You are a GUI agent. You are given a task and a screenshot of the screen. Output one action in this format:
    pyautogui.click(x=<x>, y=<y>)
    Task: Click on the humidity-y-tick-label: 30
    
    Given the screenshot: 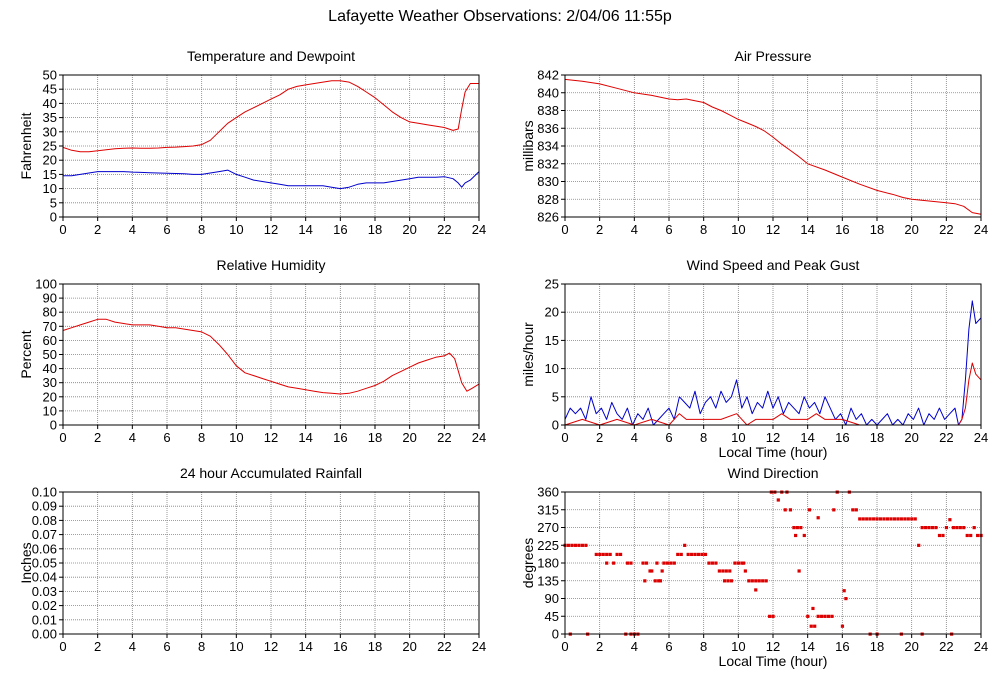 What is the action you would take?
    pyautogui.click(x=50, y=382)
    